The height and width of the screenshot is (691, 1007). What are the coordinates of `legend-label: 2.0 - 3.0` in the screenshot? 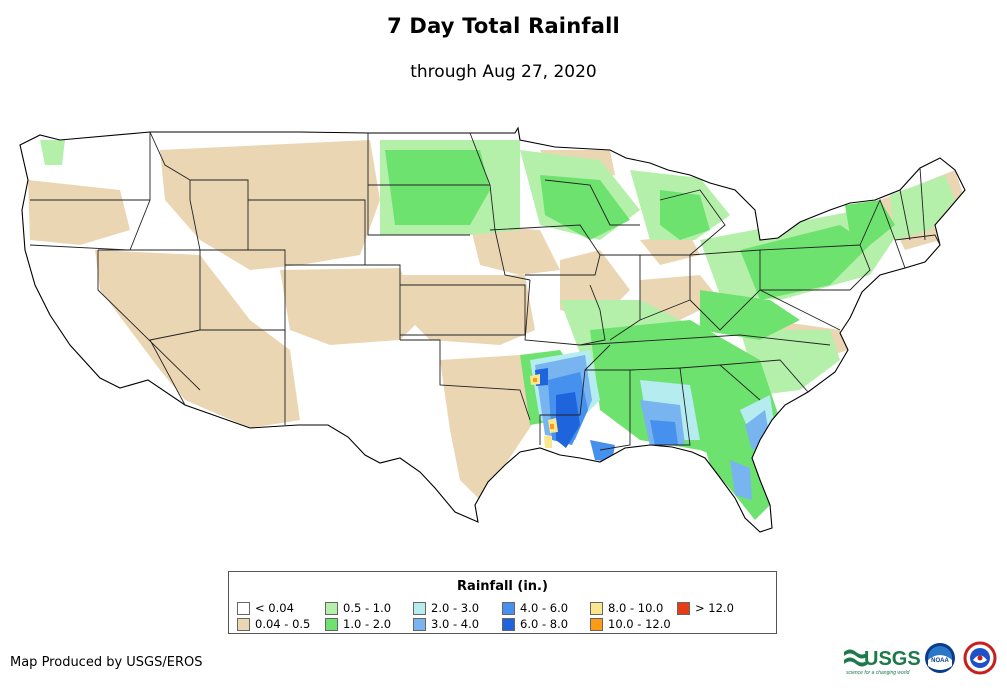 It's located at (455, 608).